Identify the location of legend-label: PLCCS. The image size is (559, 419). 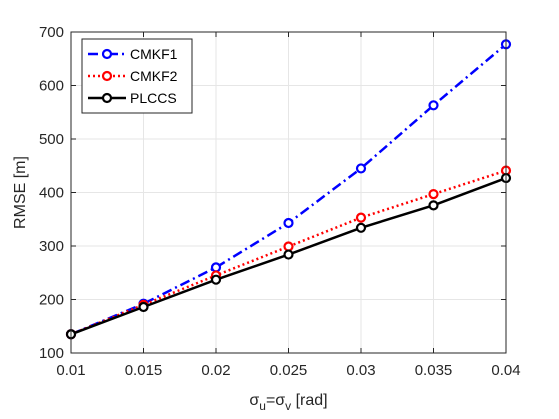
(153, 98).